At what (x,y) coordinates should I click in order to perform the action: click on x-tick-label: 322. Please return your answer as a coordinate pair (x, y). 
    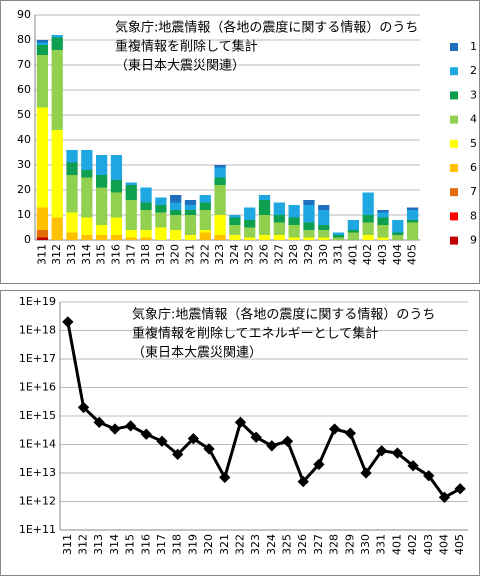
    Looking at the image, I should click on (239, 544).